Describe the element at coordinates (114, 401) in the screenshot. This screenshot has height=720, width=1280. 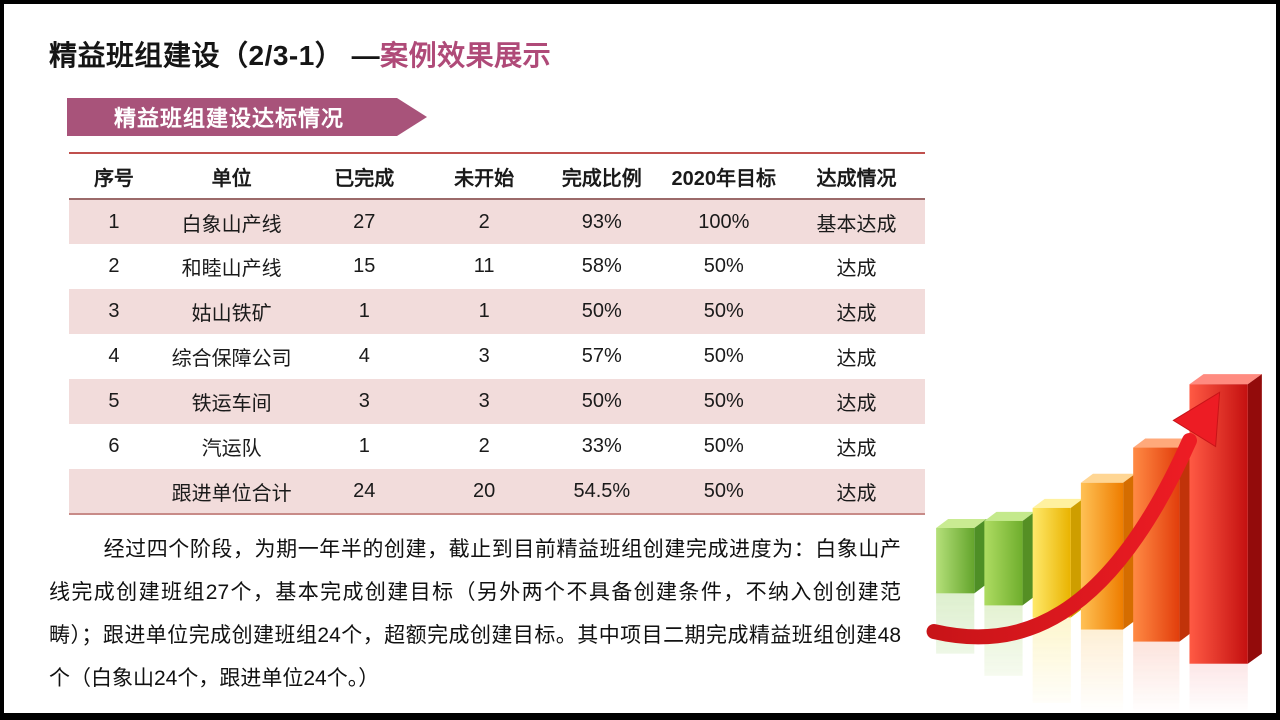
I see `cell-seq: 5` at that location.